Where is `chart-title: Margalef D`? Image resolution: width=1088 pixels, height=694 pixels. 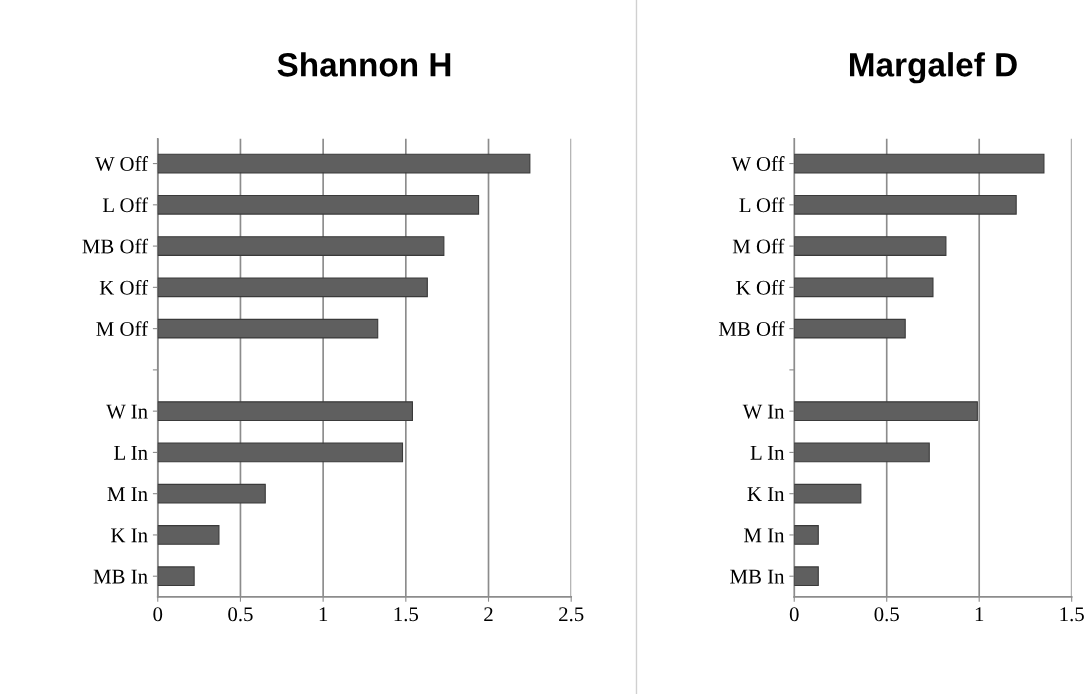 chart-title: Margalef D is located at coordinates (933, 68).